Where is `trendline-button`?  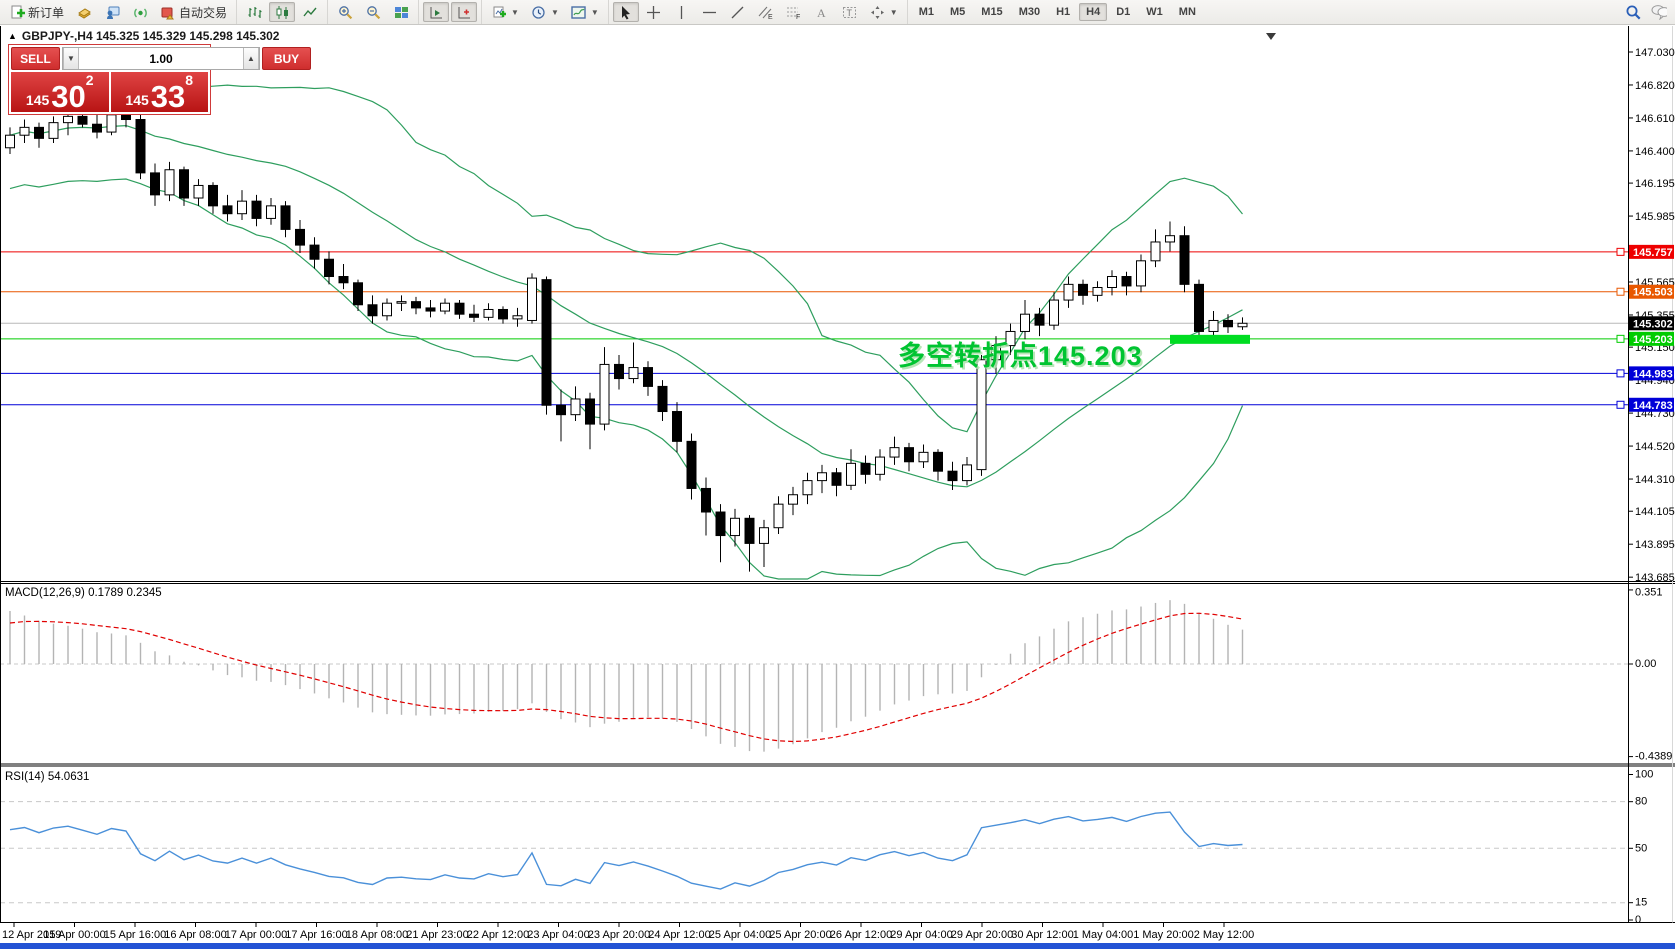 trendline-button is located at coordinates (738, 12).